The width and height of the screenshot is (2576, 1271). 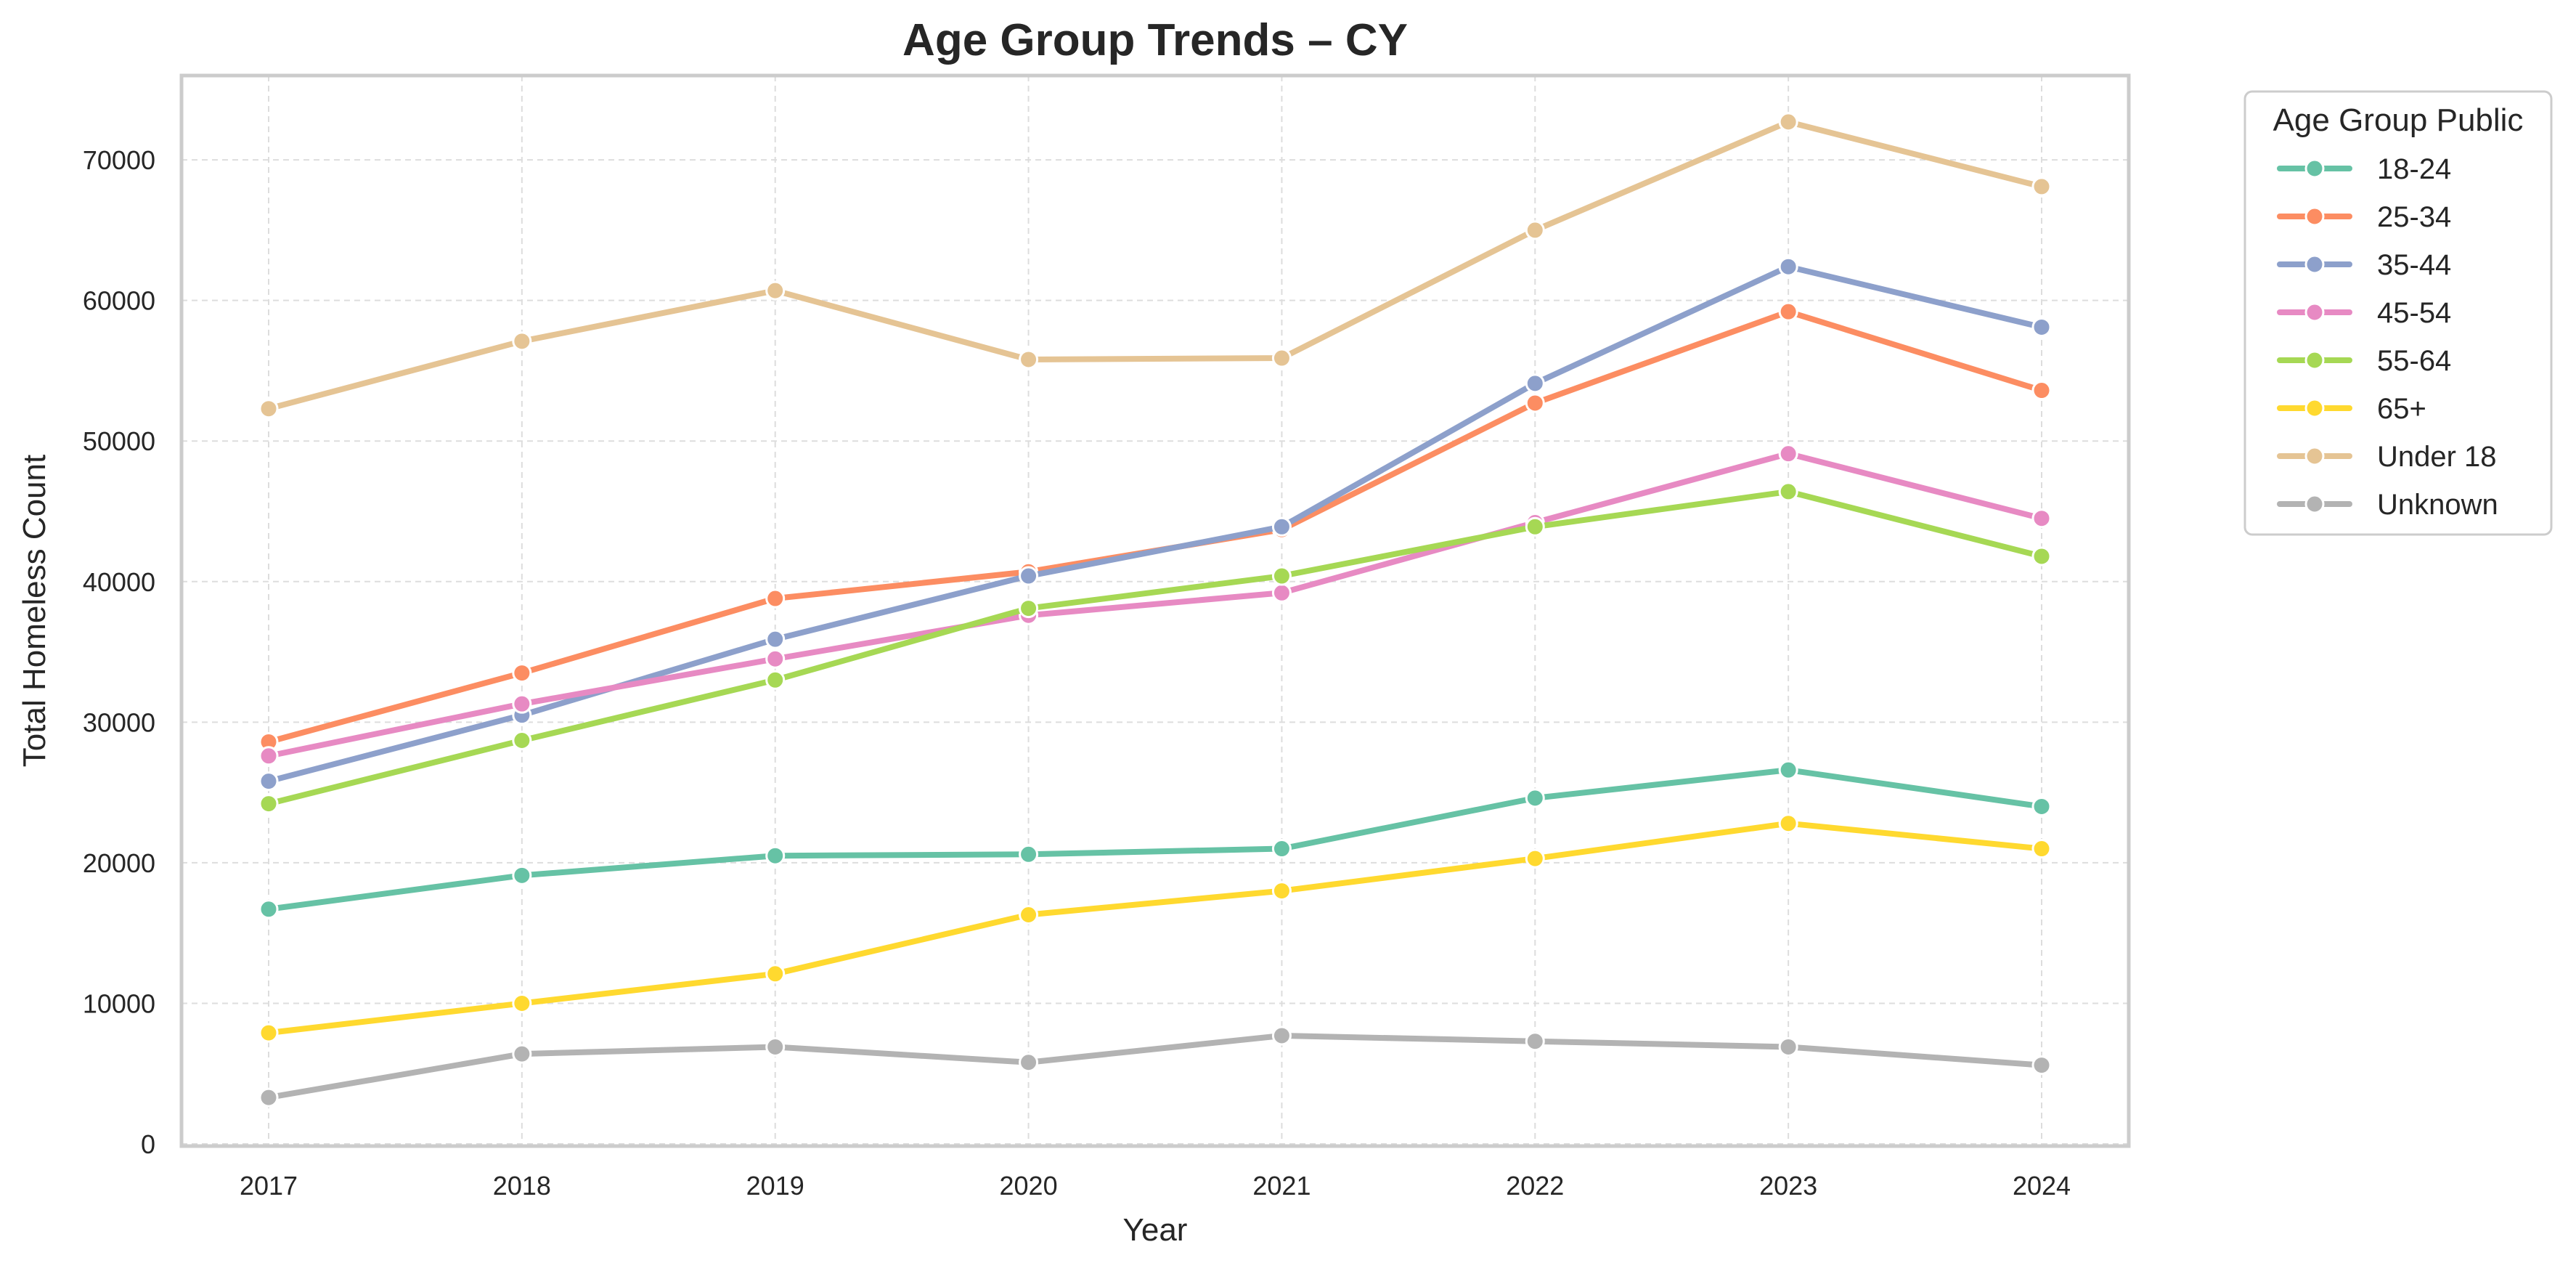 I want to click on legend-item: 18-24, so click(x=2364, y=169).